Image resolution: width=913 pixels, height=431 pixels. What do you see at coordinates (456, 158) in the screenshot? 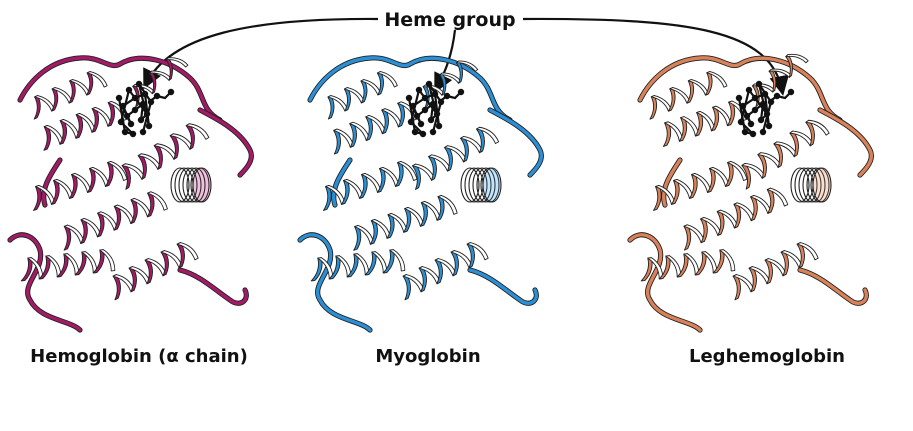
I see `myoglobin-helix-c` at bounding box center [456, 158].